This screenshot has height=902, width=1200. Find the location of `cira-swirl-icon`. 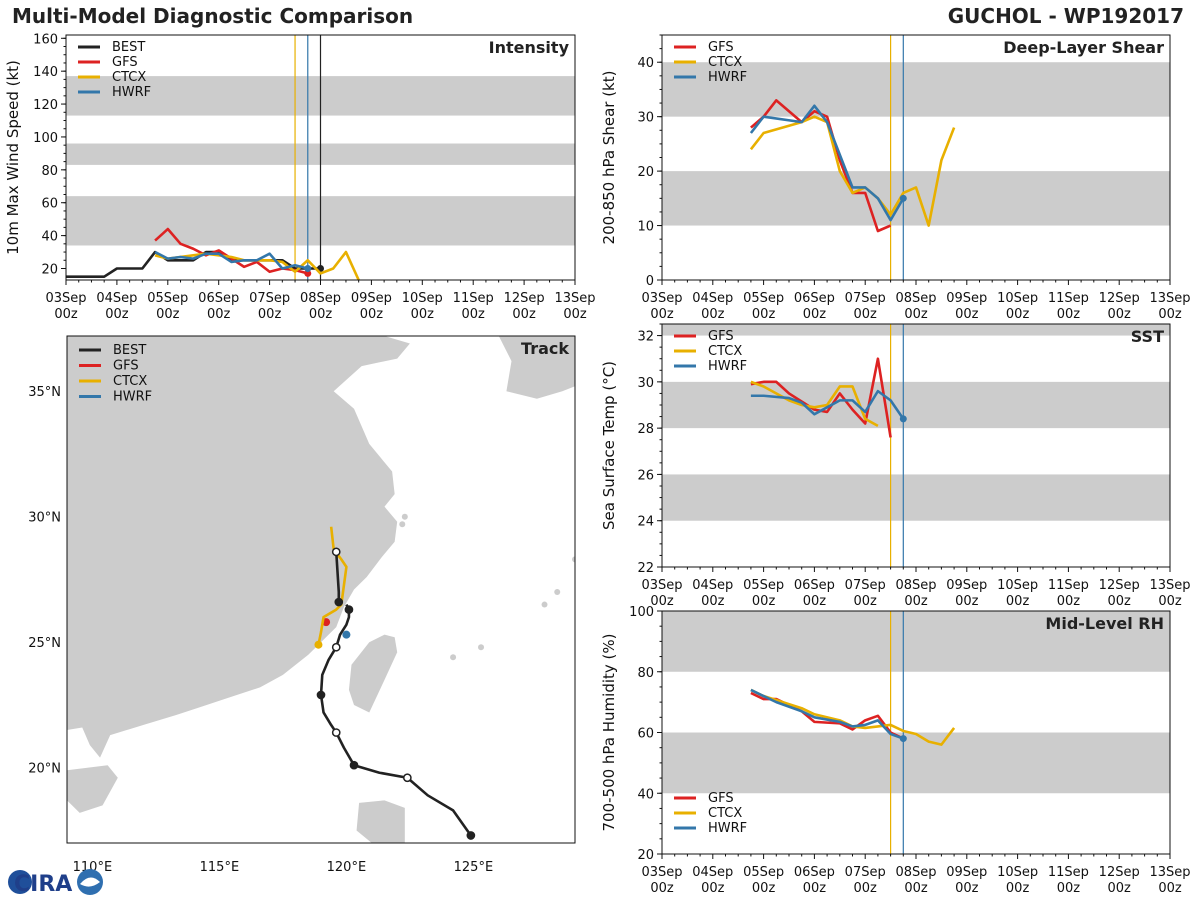

cira-swirl-icon is located at coordinates (90, 882).